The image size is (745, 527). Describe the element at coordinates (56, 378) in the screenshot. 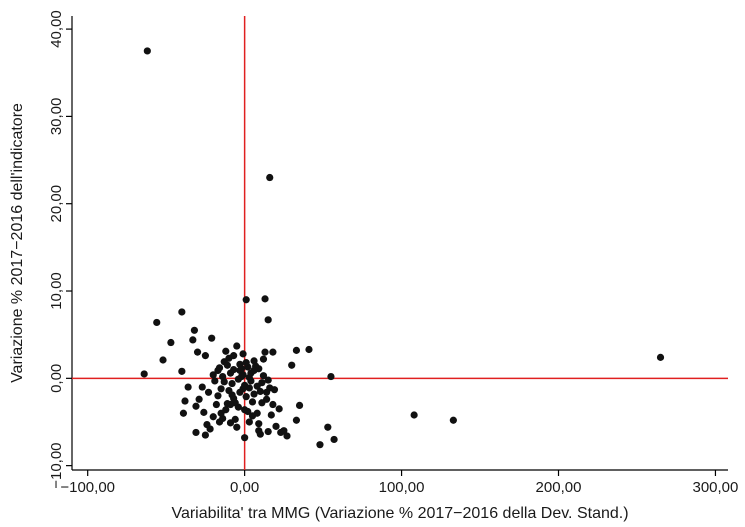

I see `y-tick-label: 0,00` at that location.